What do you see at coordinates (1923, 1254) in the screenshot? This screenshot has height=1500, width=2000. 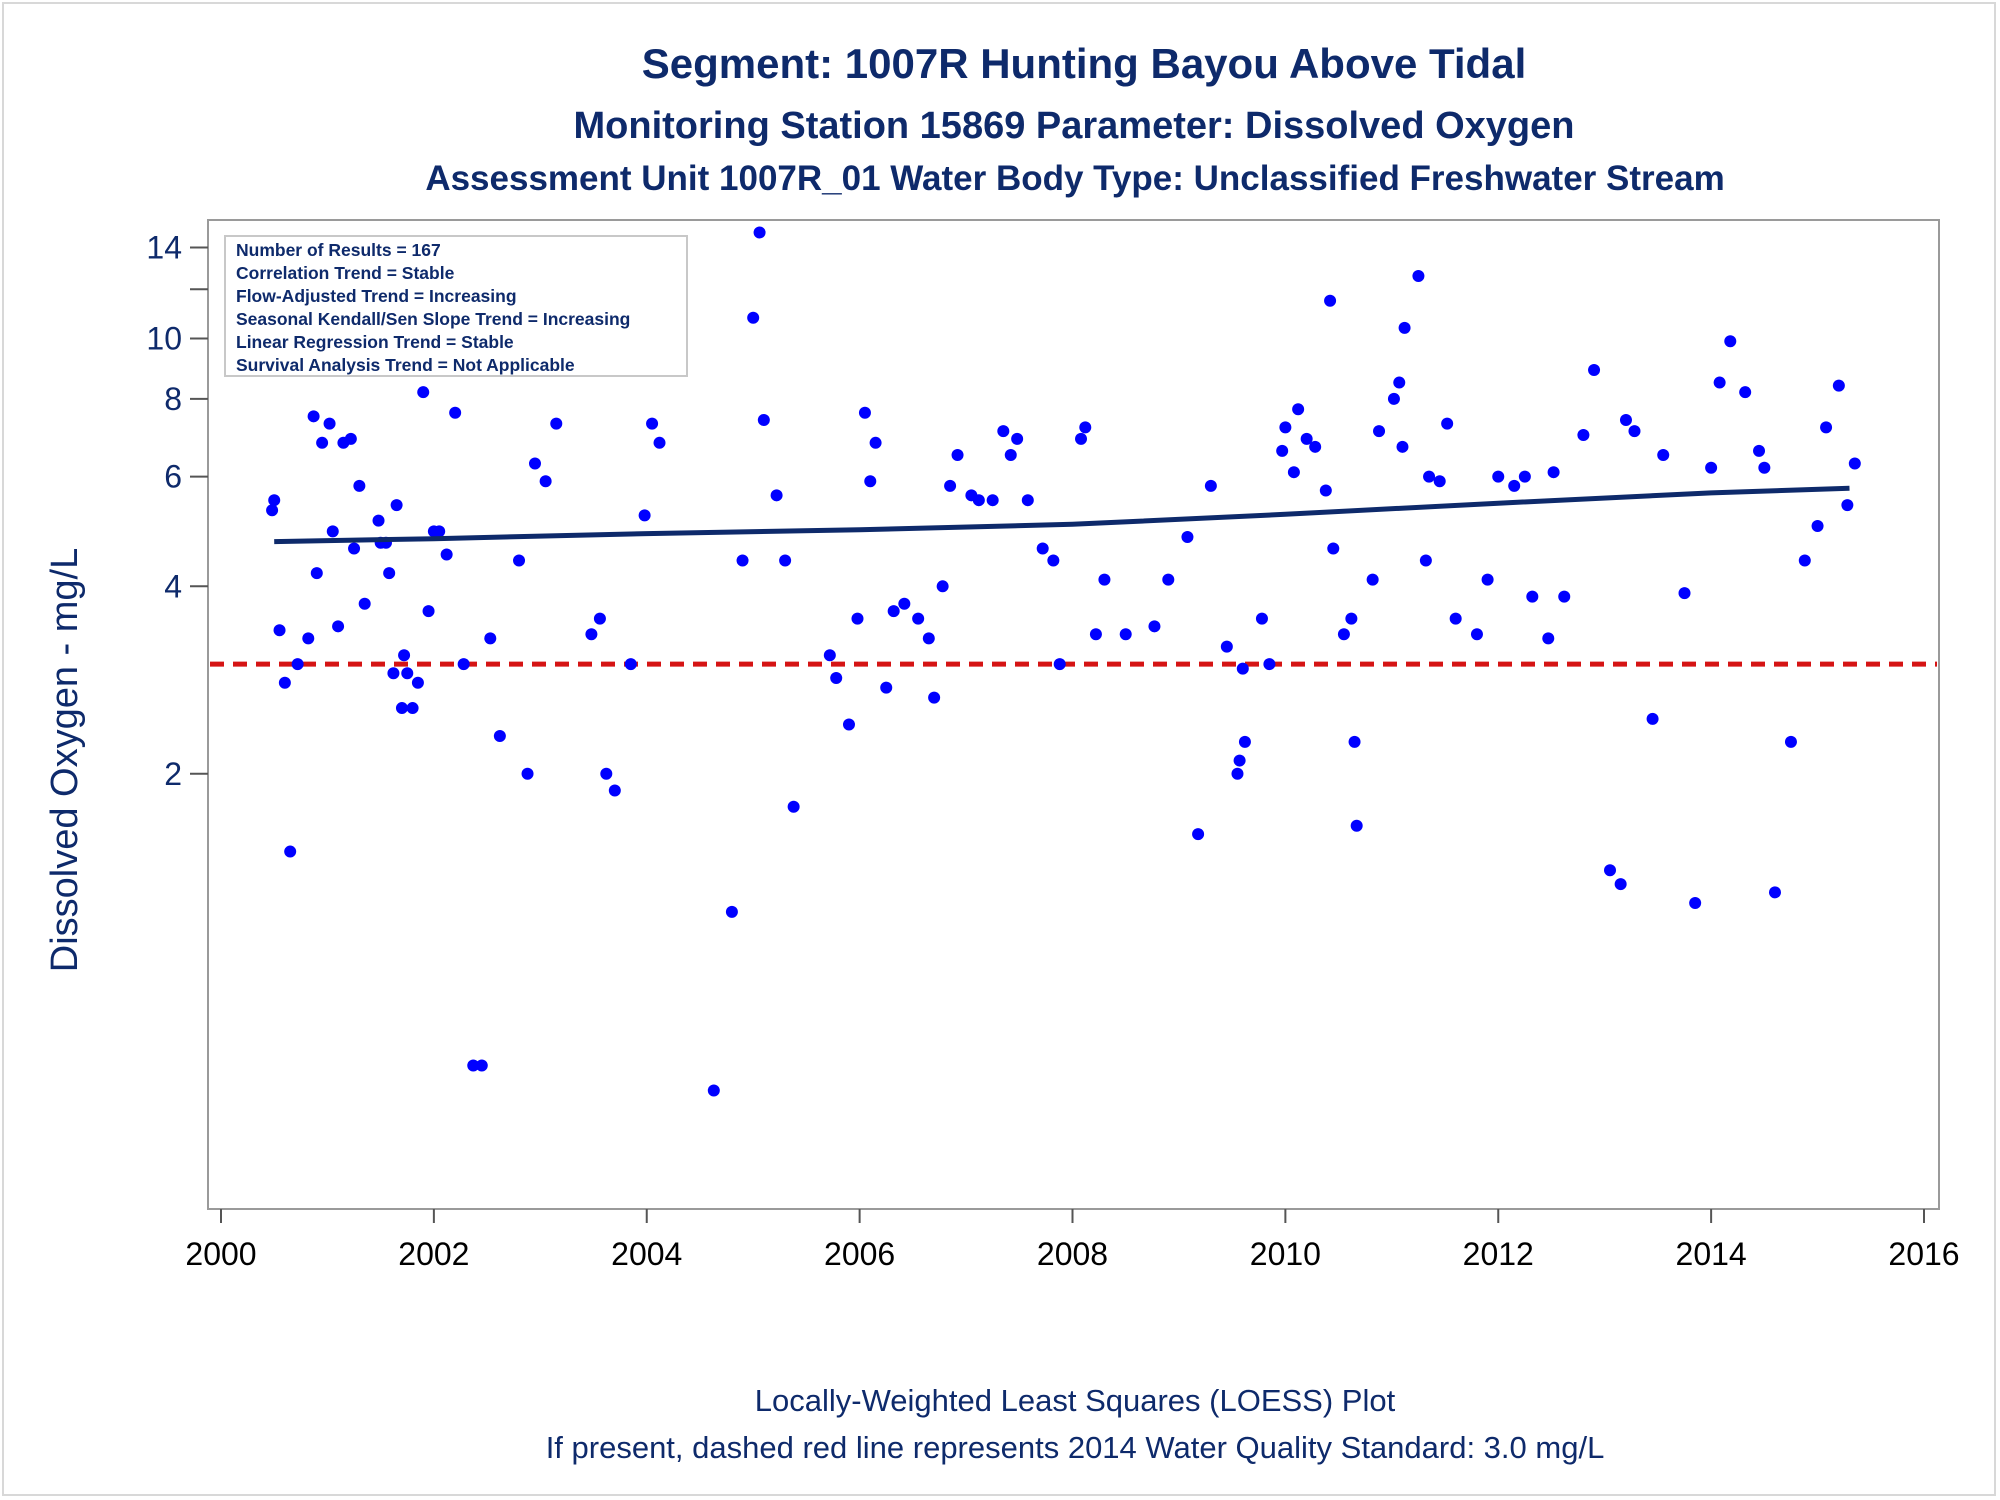 I see `x-tick-label: 2016` at bounding box center [1923, 1254].